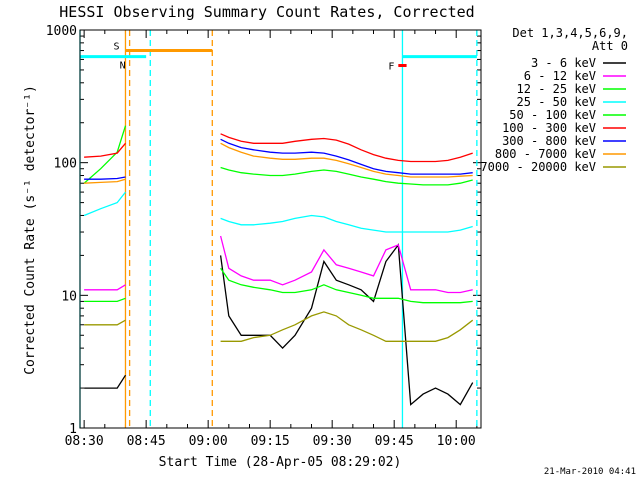 This screenshot has height=480, width=640. I want to click on y-tick-label: 10, so click(69, 296).